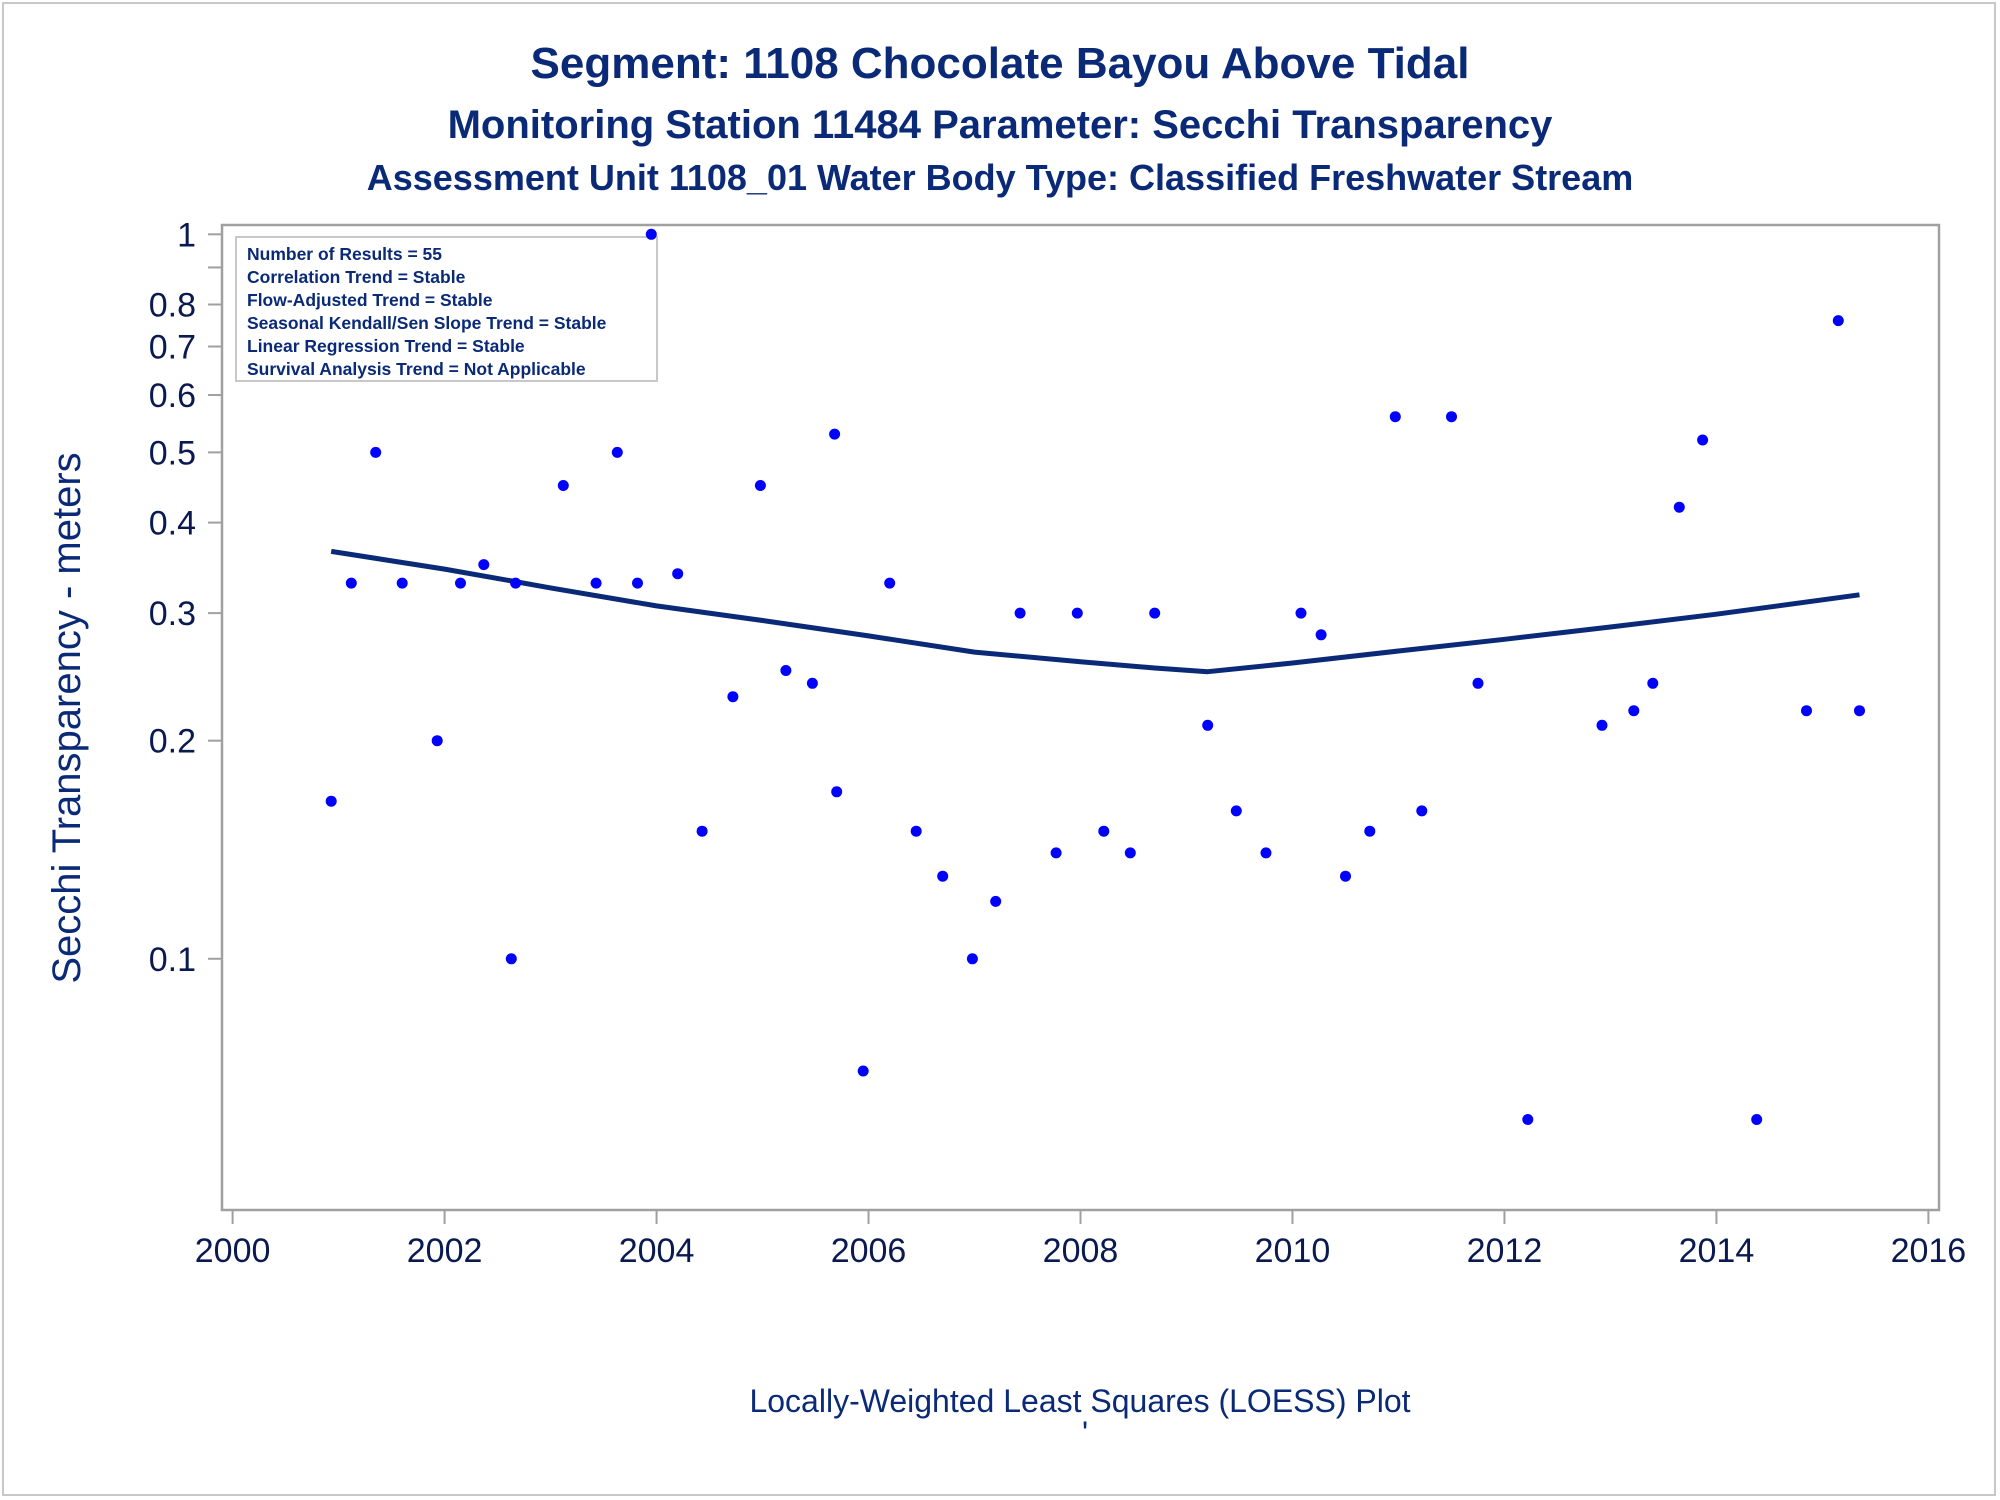  Describe the element at coordinates (869, 1251) in the screenshot. I see `x-tick-label: 2006` at that location.